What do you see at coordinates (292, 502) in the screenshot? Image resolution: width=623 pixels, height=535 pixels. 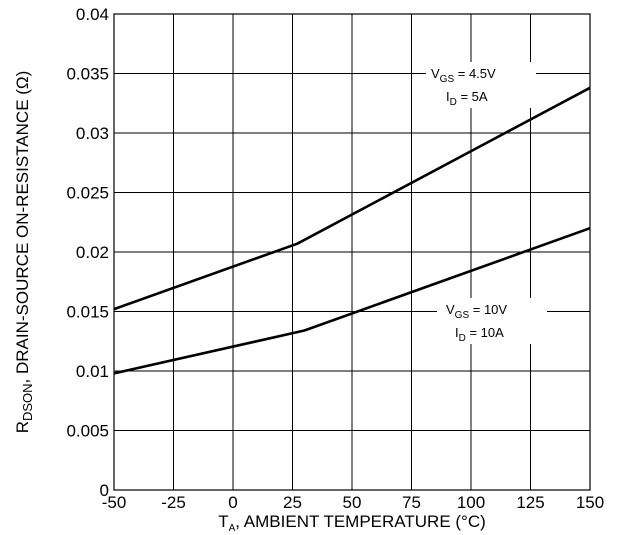 I see `x-tick-label: 25` at bounding box center [292, 502].